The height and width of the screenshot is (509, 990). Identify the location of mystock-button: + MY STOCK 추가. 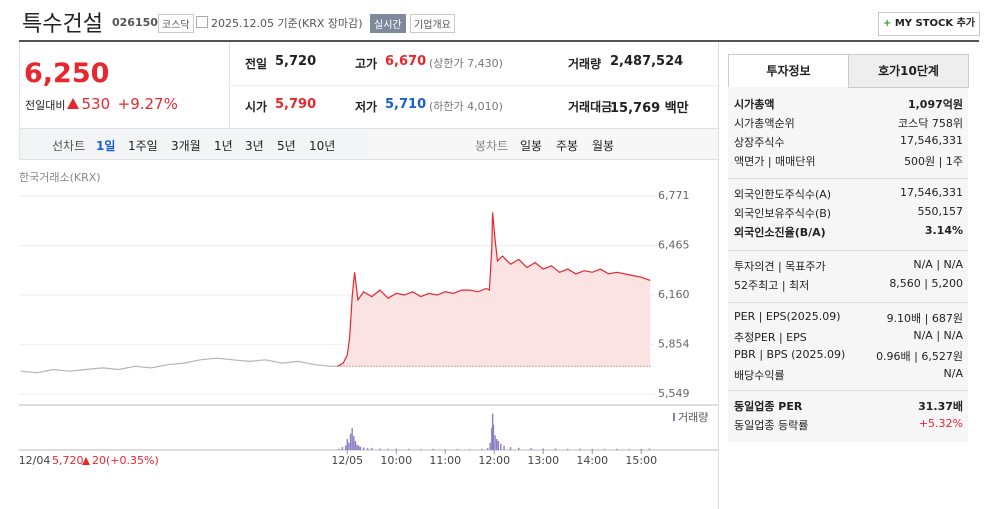
(929, 24).